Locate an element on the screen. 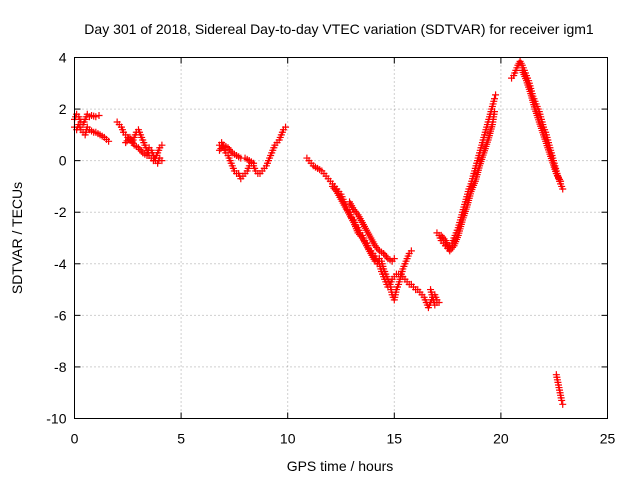 This screenshot has height=480, width=640. x-tick-label: 5 is located at coordinates (181, 439).